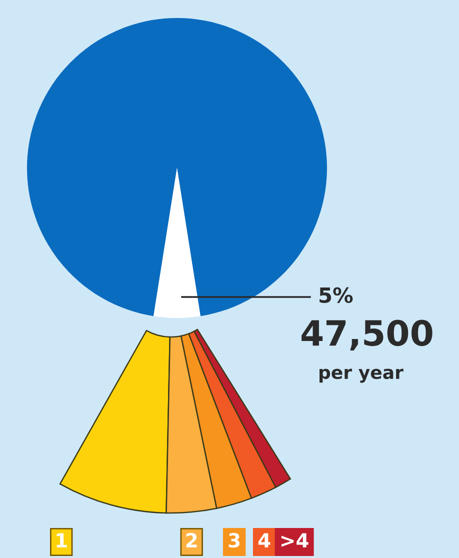 This screenshot has width=459, height=558. I want to click on slice-label: >4, so click(294, 540).